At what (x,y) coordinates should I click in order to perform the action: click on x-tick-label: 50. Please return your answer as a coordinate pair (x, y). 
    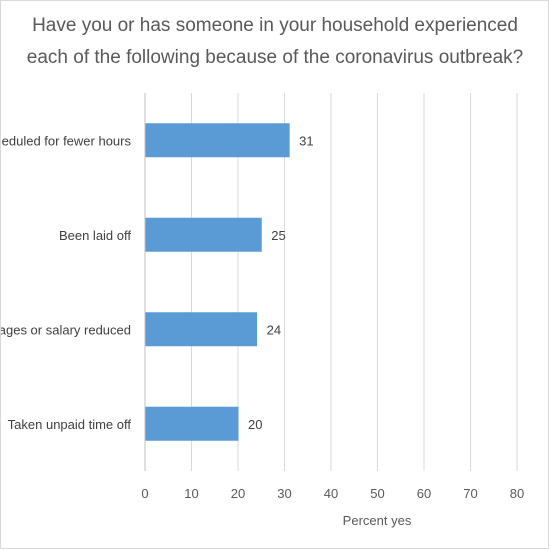
    Looking at the image, I should click on (377, 493).